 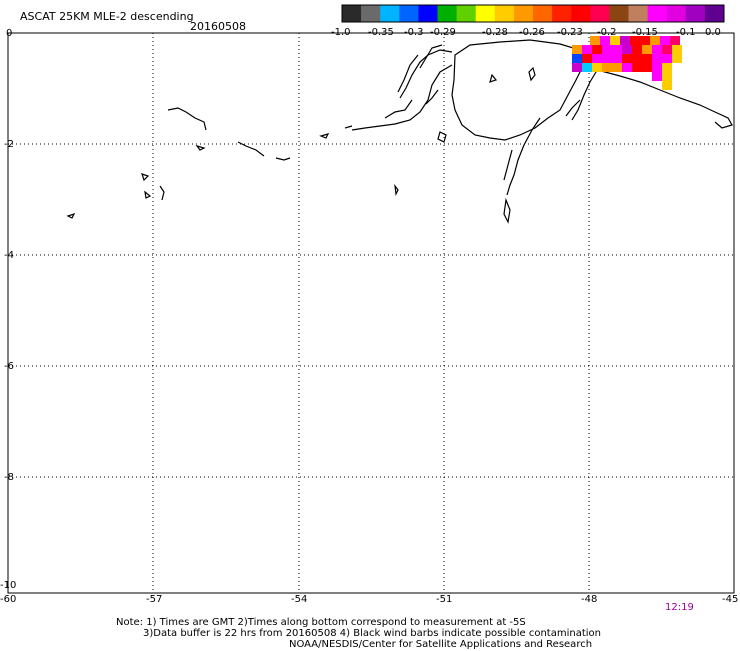 I want to click on colorbar-label-2: -0.3, so click(x=414, y=32).